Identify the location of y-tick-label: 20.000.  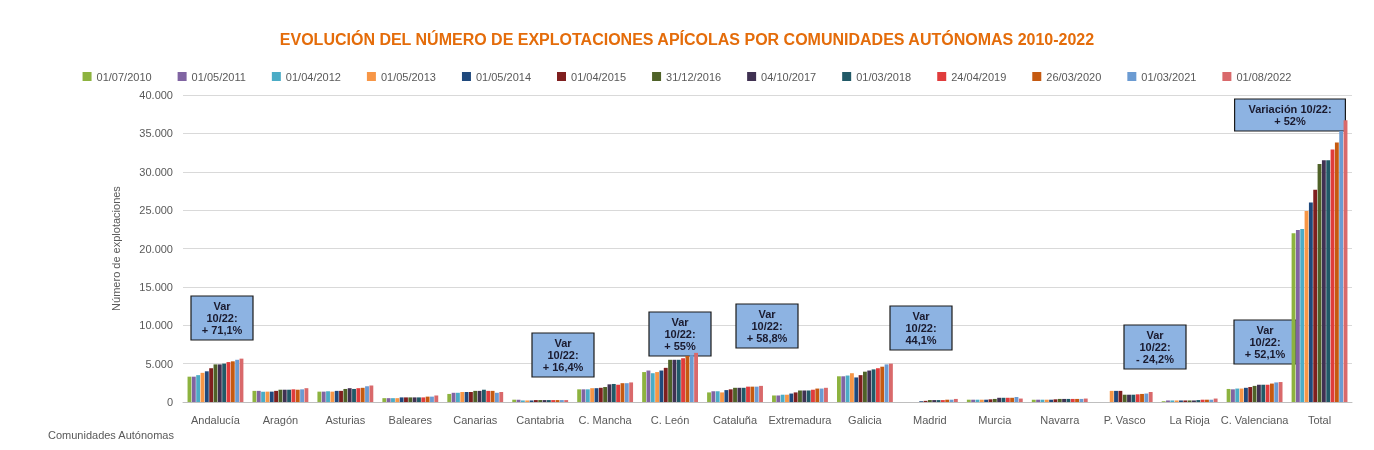
(156, 248).